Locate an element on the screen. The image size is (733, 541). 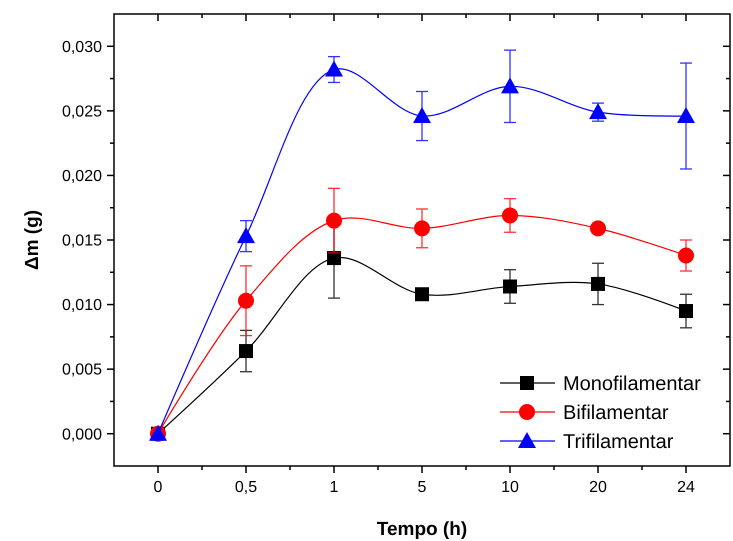
legend-label: Monofilamentar is located at coordinates (632, 384).